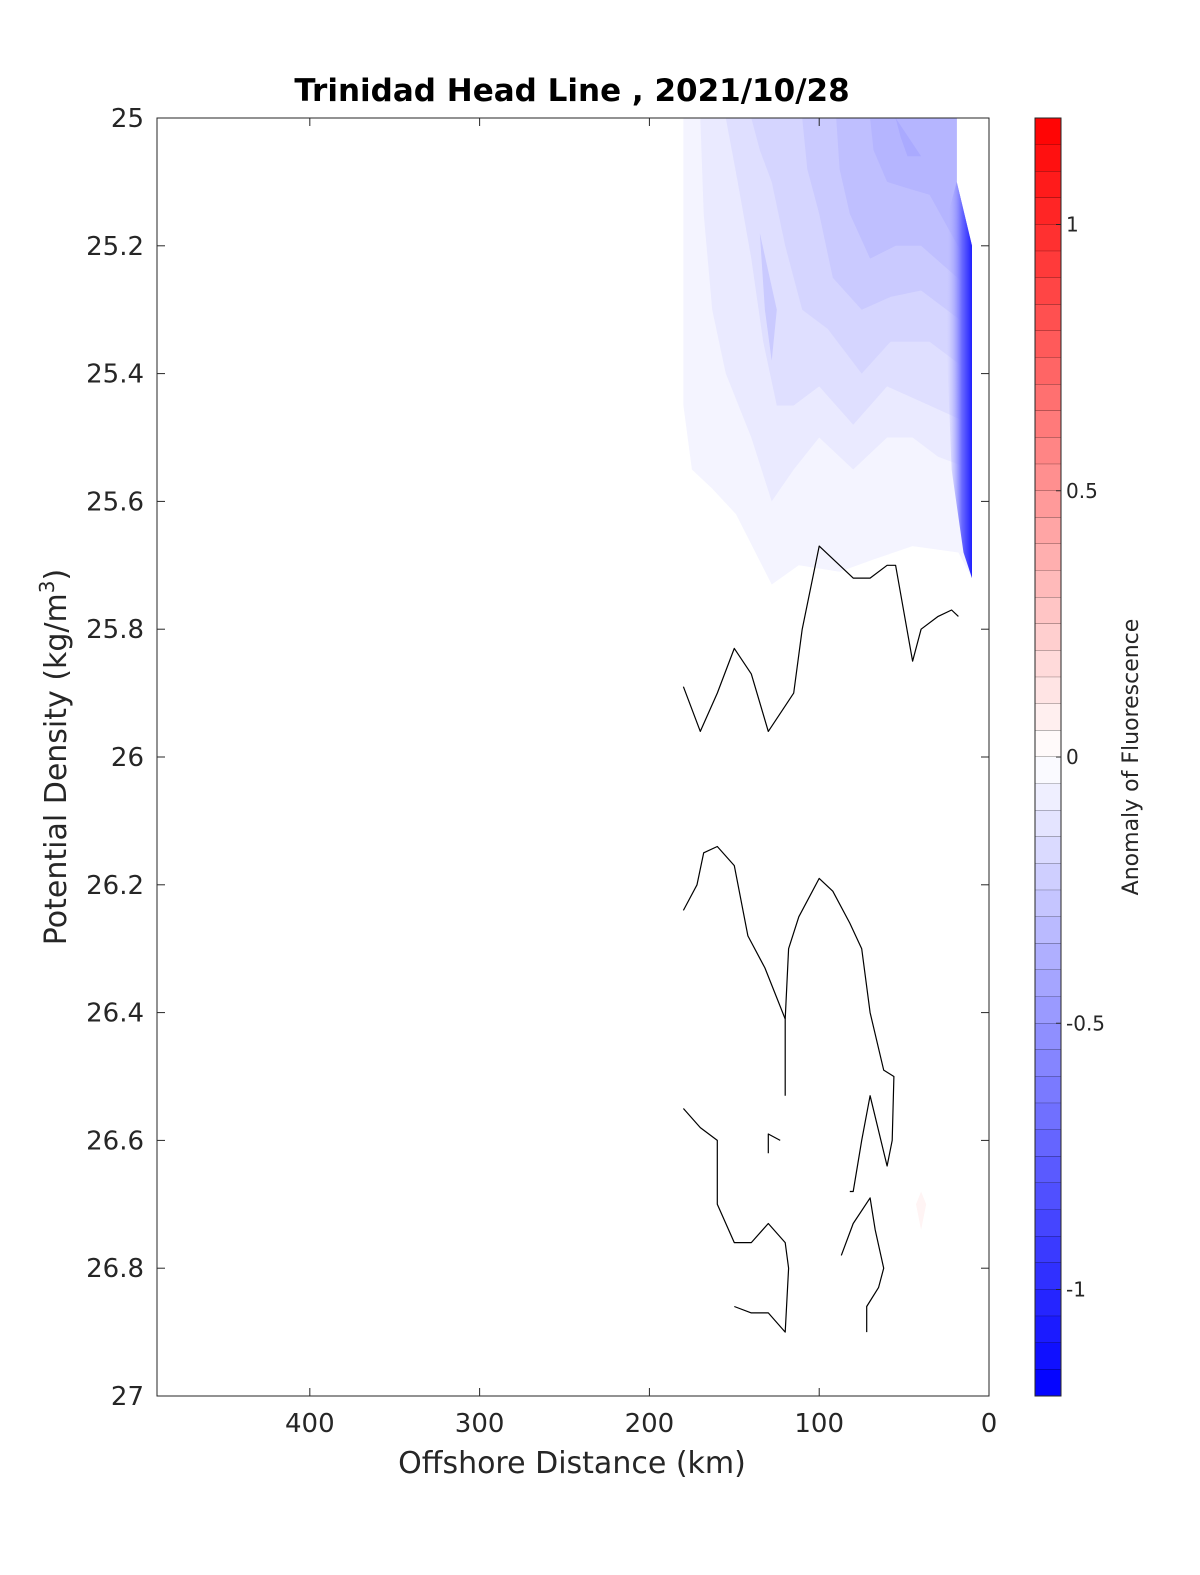 This screenshot has width=1200, height=1575. Describe the element at coordinates (115, 630) in the screenshot. I see `y-tick-label: 25.8` at that location.